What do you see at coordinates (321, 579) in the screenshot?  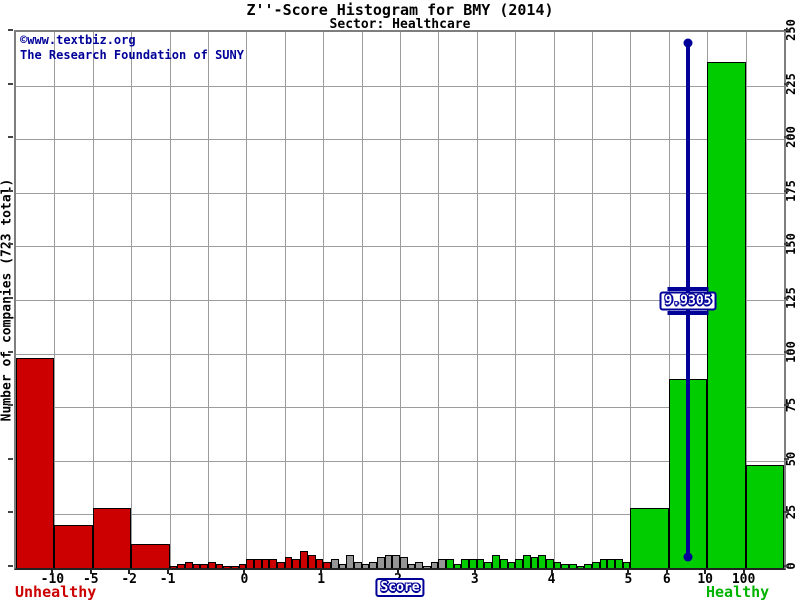 I see `x-tick-label: 1` at bounding box center [321, 579].